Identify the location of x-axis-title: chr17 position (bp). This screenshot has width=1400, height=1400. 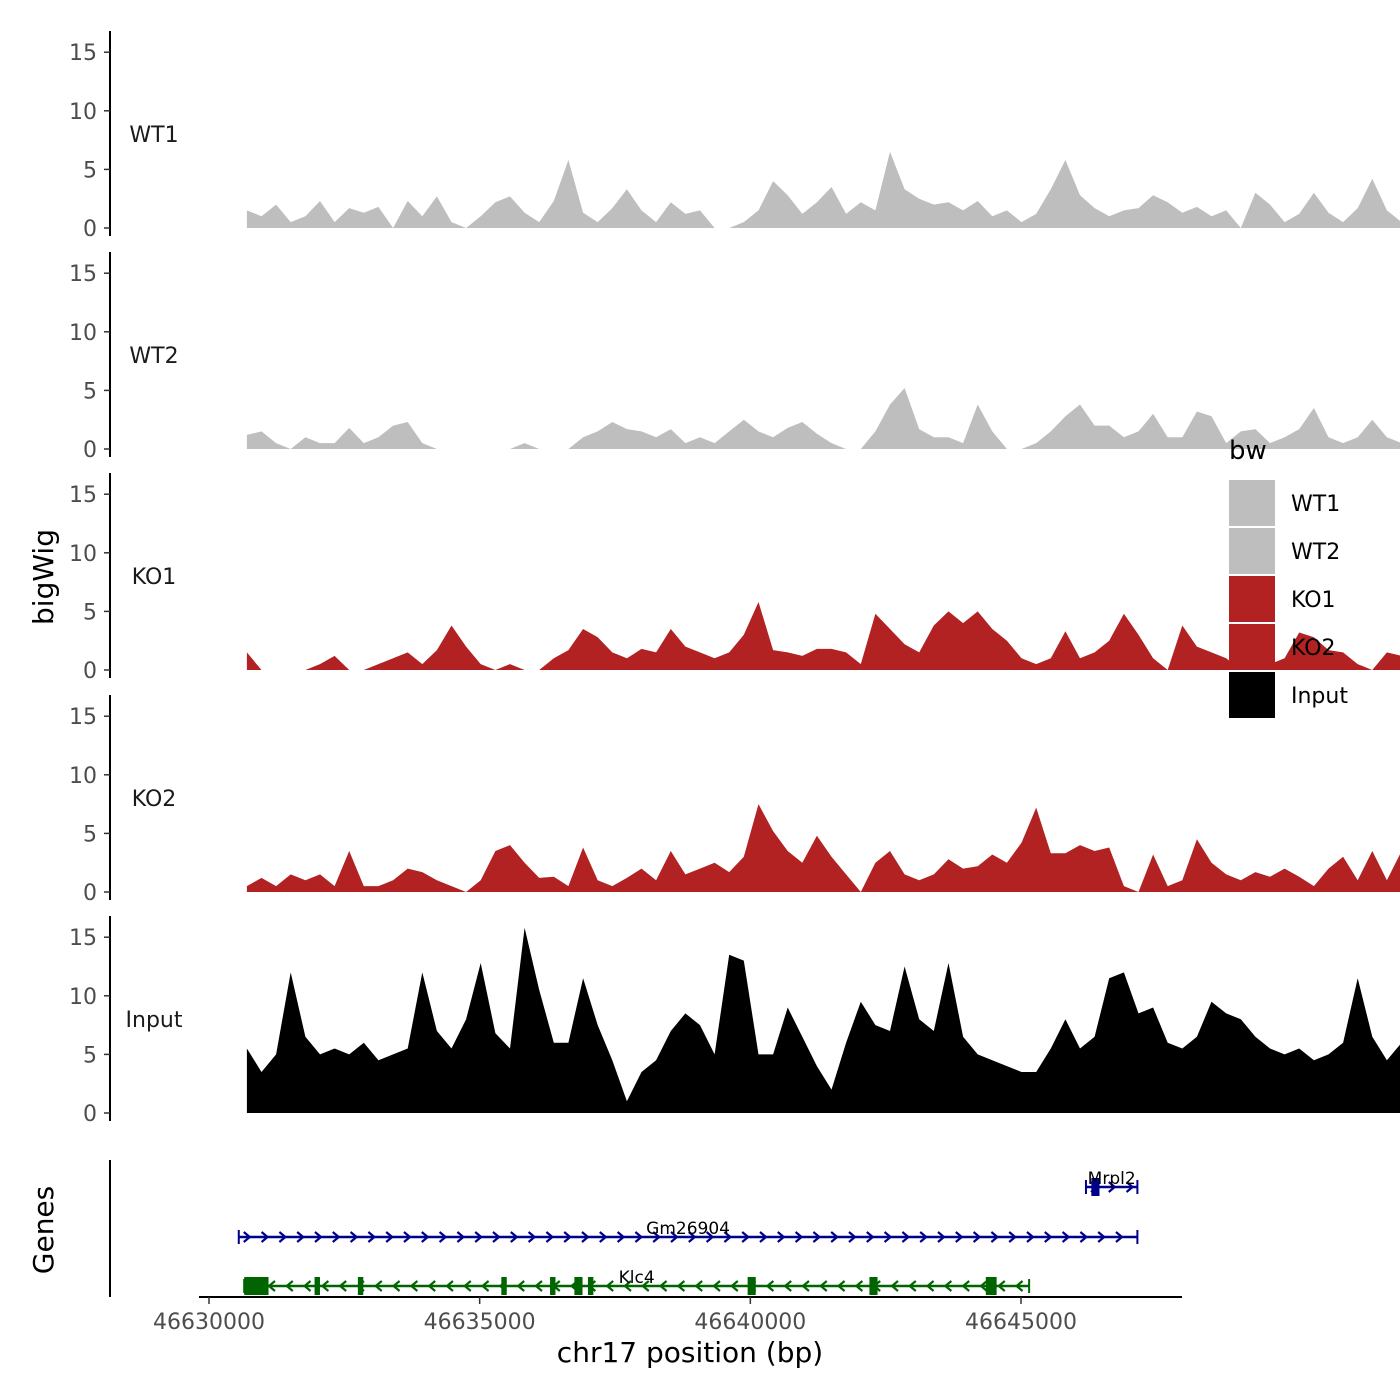
(690, 1352).